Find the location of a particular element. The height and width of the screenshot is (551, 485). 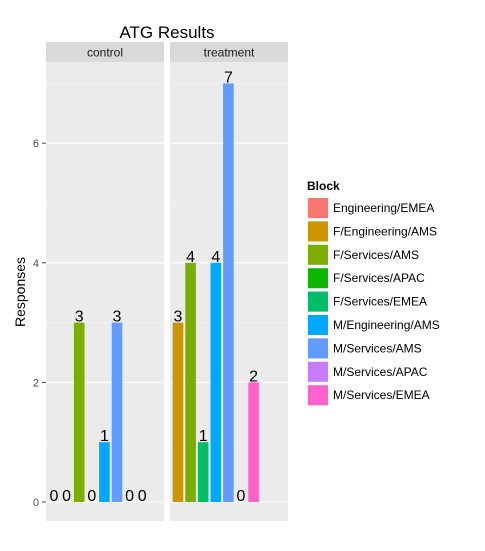

chart-title: ATG Results is located at coordinates (166, 32).